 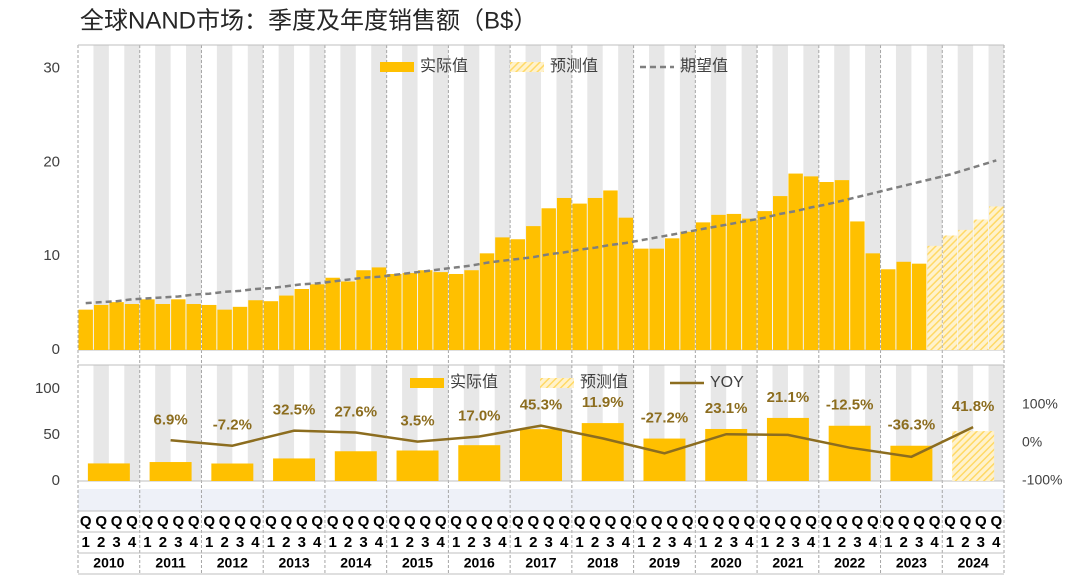 I want to click on data-label: -7.2%, so click(x=232, y=425).